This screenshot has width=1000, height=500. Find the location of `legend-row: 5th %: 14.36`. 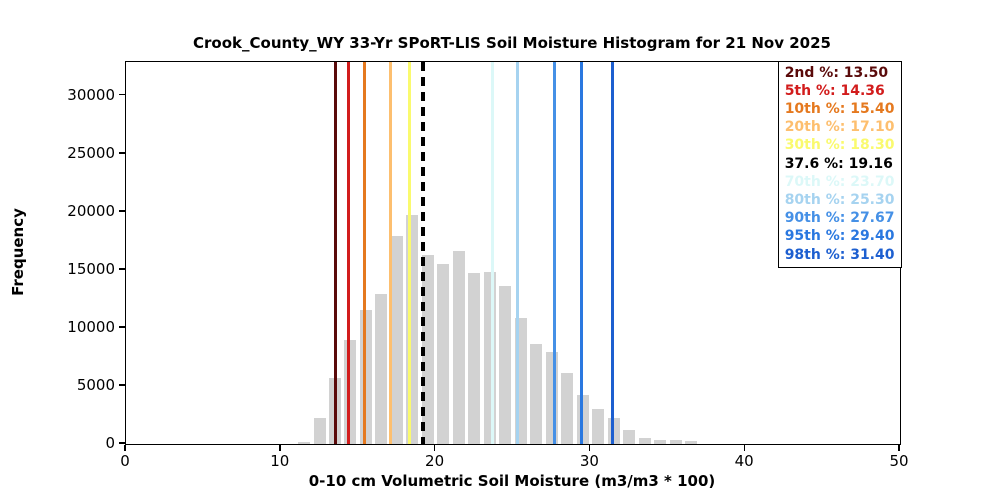

legend-row: 5th %: 14.36 is located at coordinates (834, 90).